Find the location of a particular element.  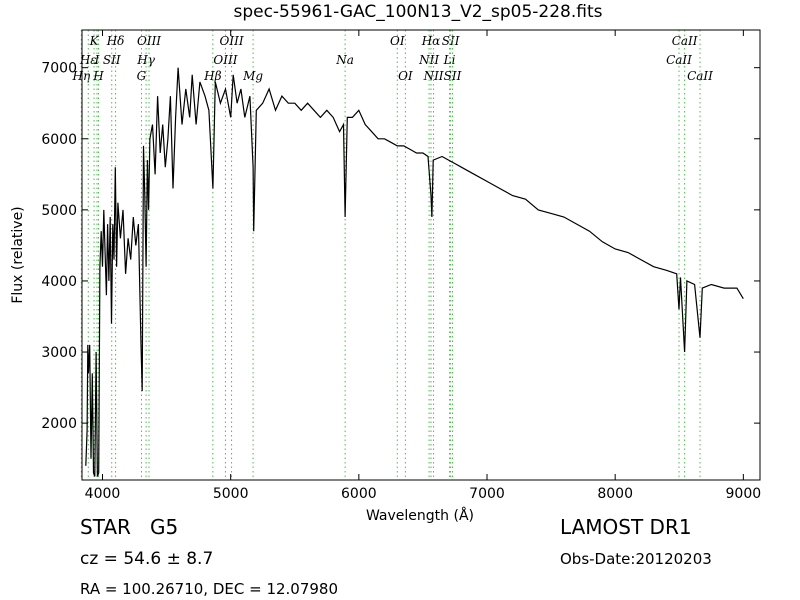

spectral-line-label: H is located at coordinates (98, 76).